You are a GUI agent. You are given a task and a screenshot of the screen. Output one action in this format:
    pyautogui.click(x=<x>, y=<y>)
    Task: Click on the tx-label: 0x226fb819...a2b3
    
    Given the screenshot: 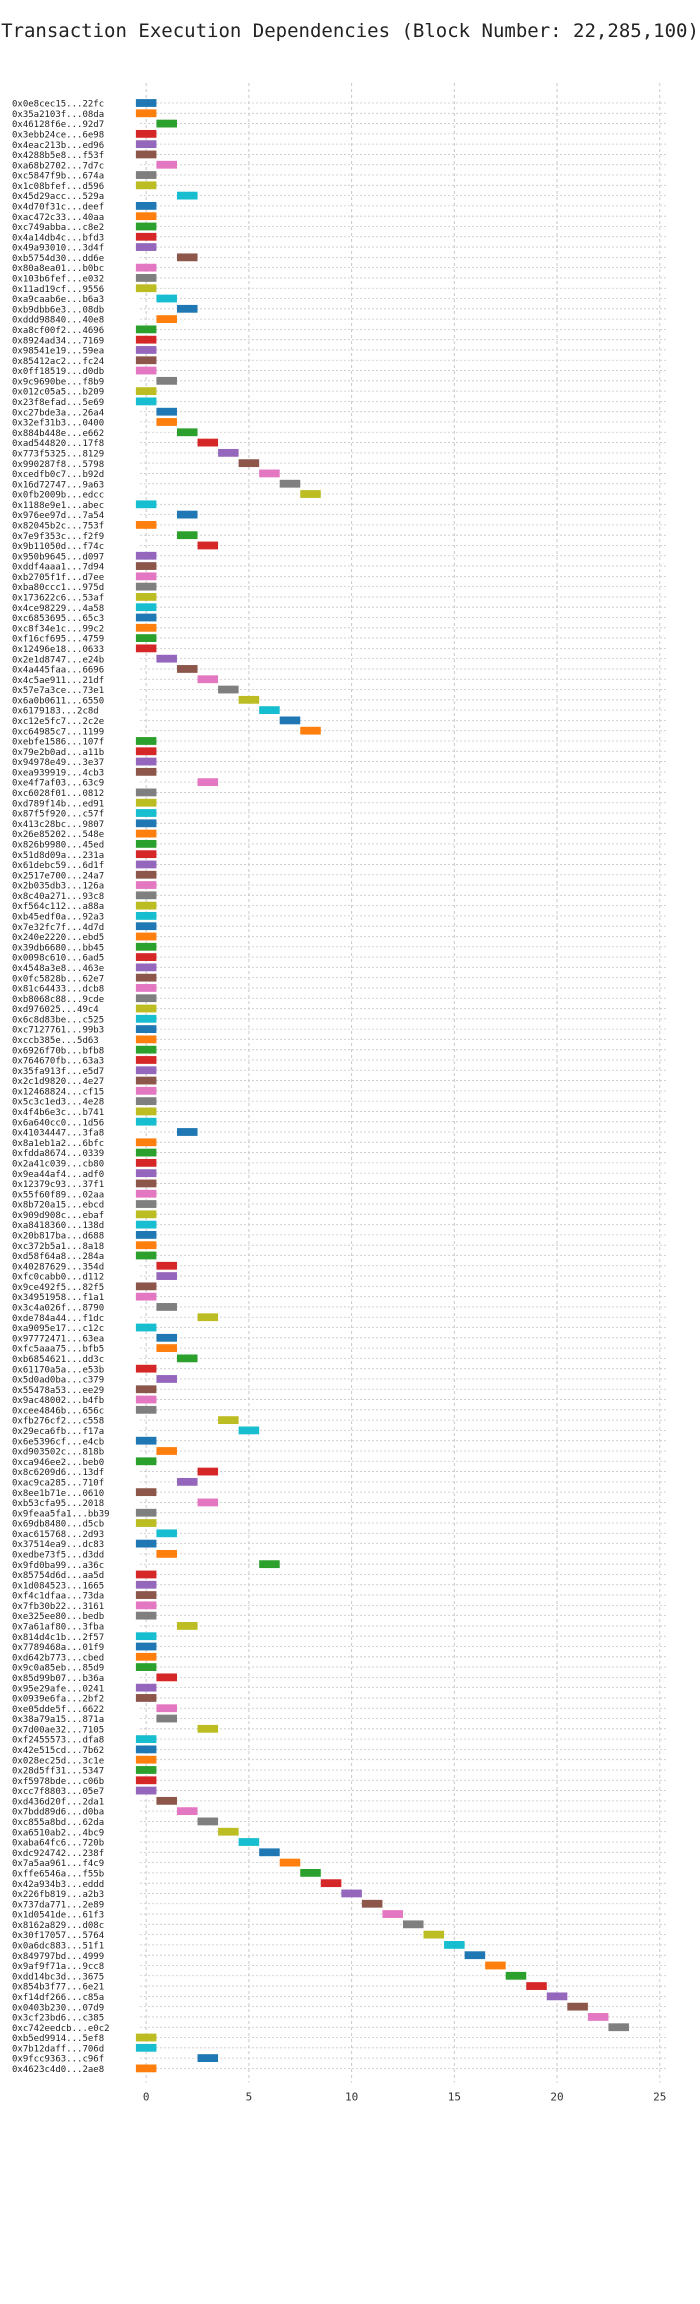 What is the action you would take?
    pyautogui.click(x=58, y=1895)
    